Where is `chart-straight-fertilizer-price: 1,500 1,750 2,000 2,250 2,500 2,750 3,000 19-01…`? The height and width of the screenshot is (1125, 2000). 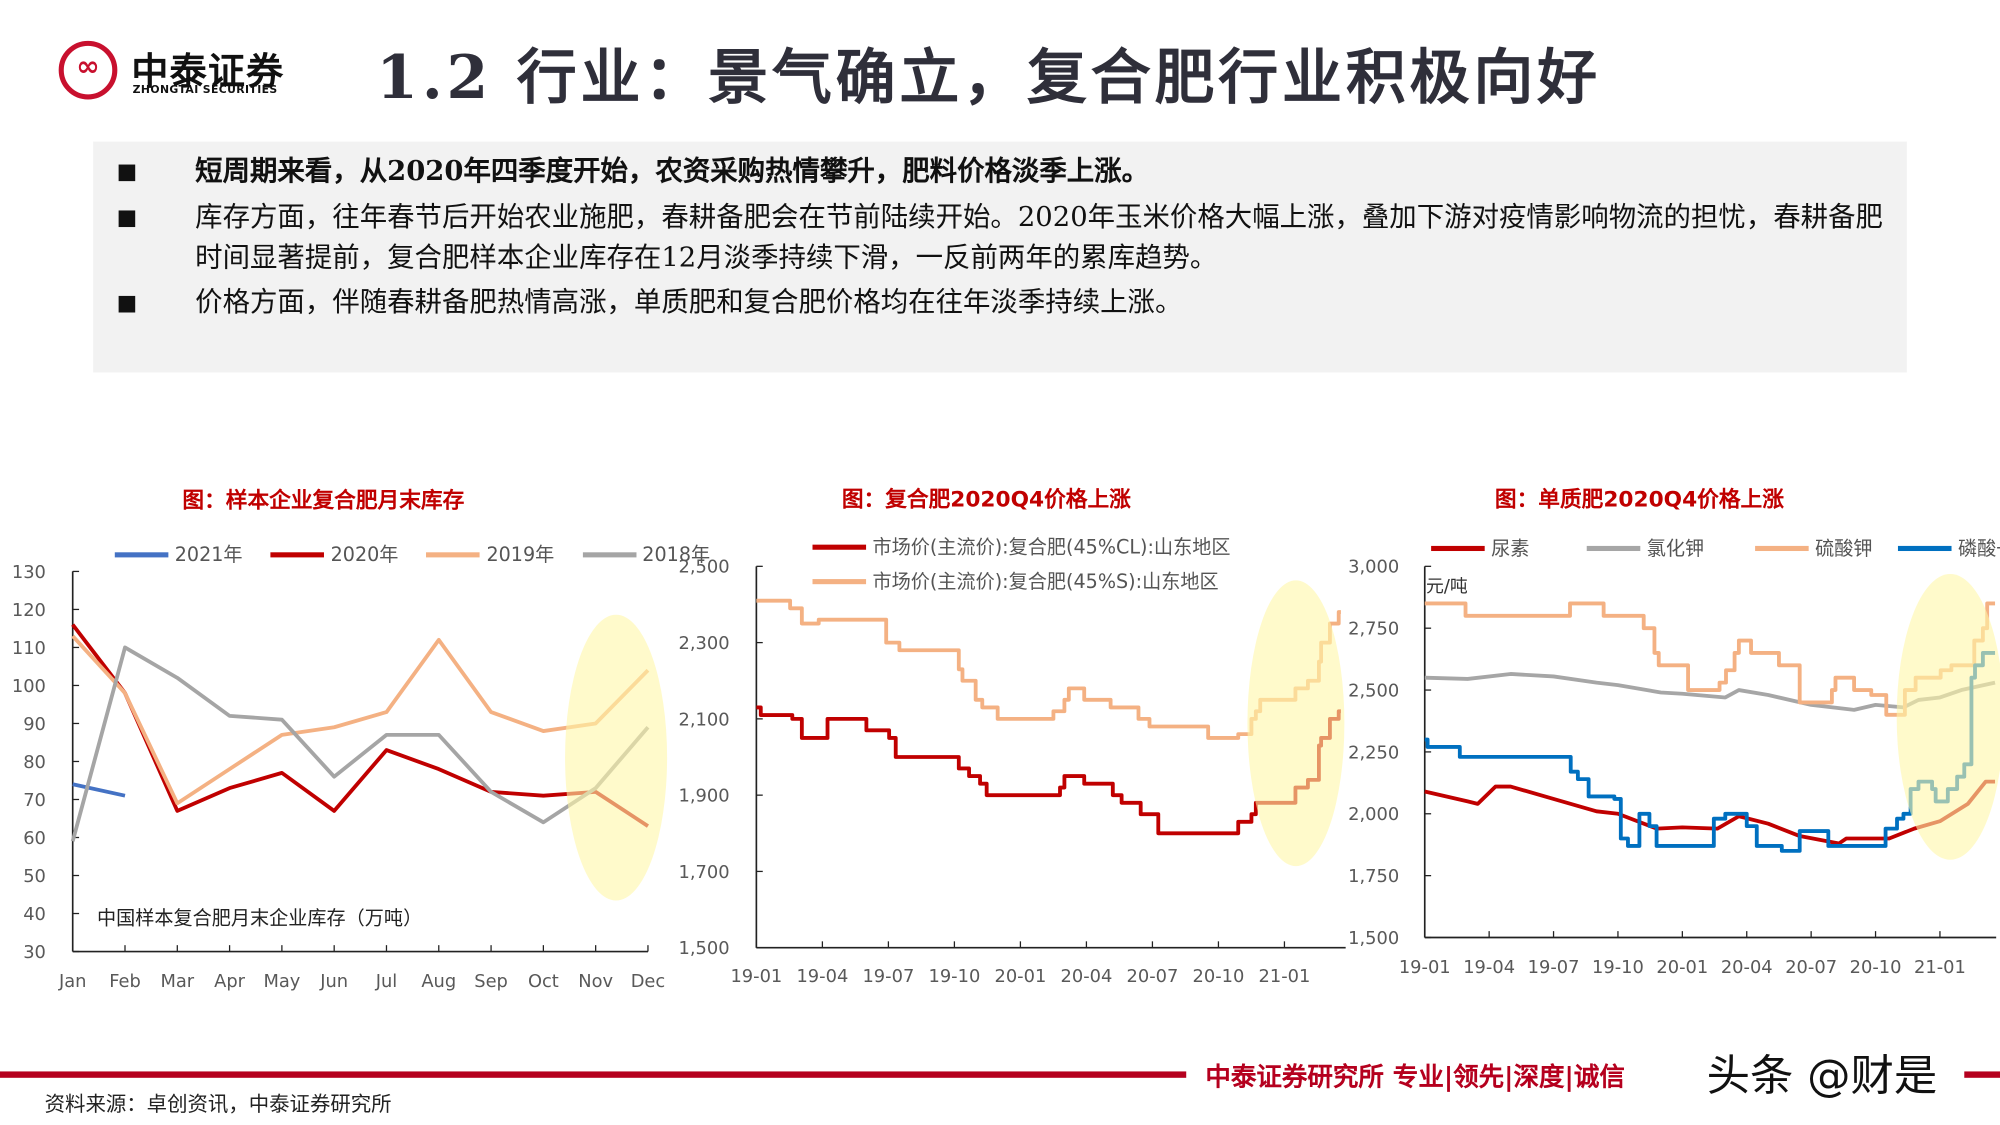
chart-straight-fertilizer-price: 1,500 1,750 2,000 2,250 2,500 2,750 3,000 19-01… is located at coordinates (1674, 767).